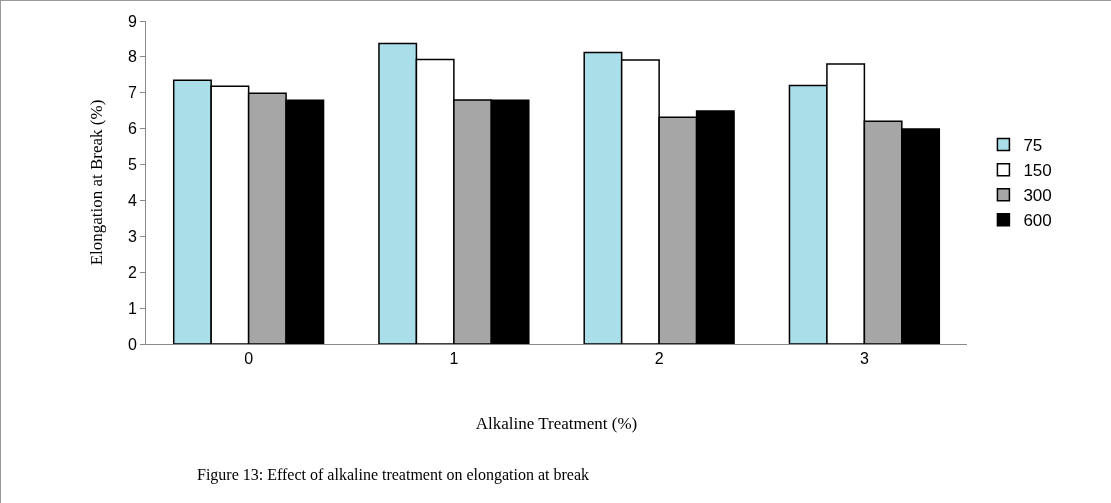 This screenshot has width=1111, height=503. What do you see at coordinates (1037, 171) in the screenshot?
I see `legend-label: 150` at bounding box center [1037, 171].